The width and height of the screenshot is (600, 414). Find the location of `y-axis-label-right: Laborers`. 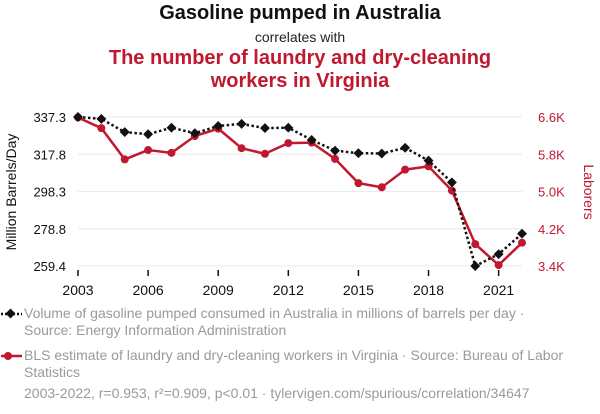

y-axis-label-right: Laborers is located at coordinates (589, 191).